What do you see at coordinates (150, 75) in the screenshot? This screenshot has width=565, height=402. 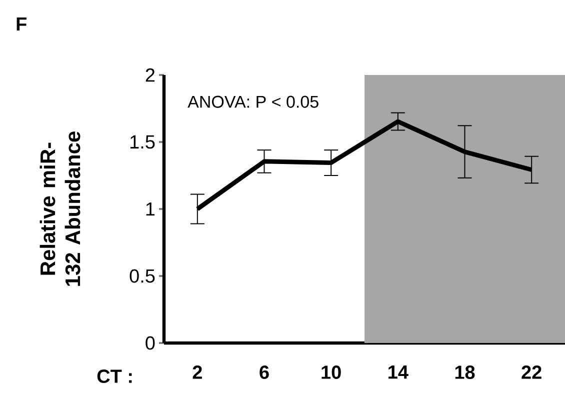 I see `y-tick-label: 2` at bounding box center [150, 75].